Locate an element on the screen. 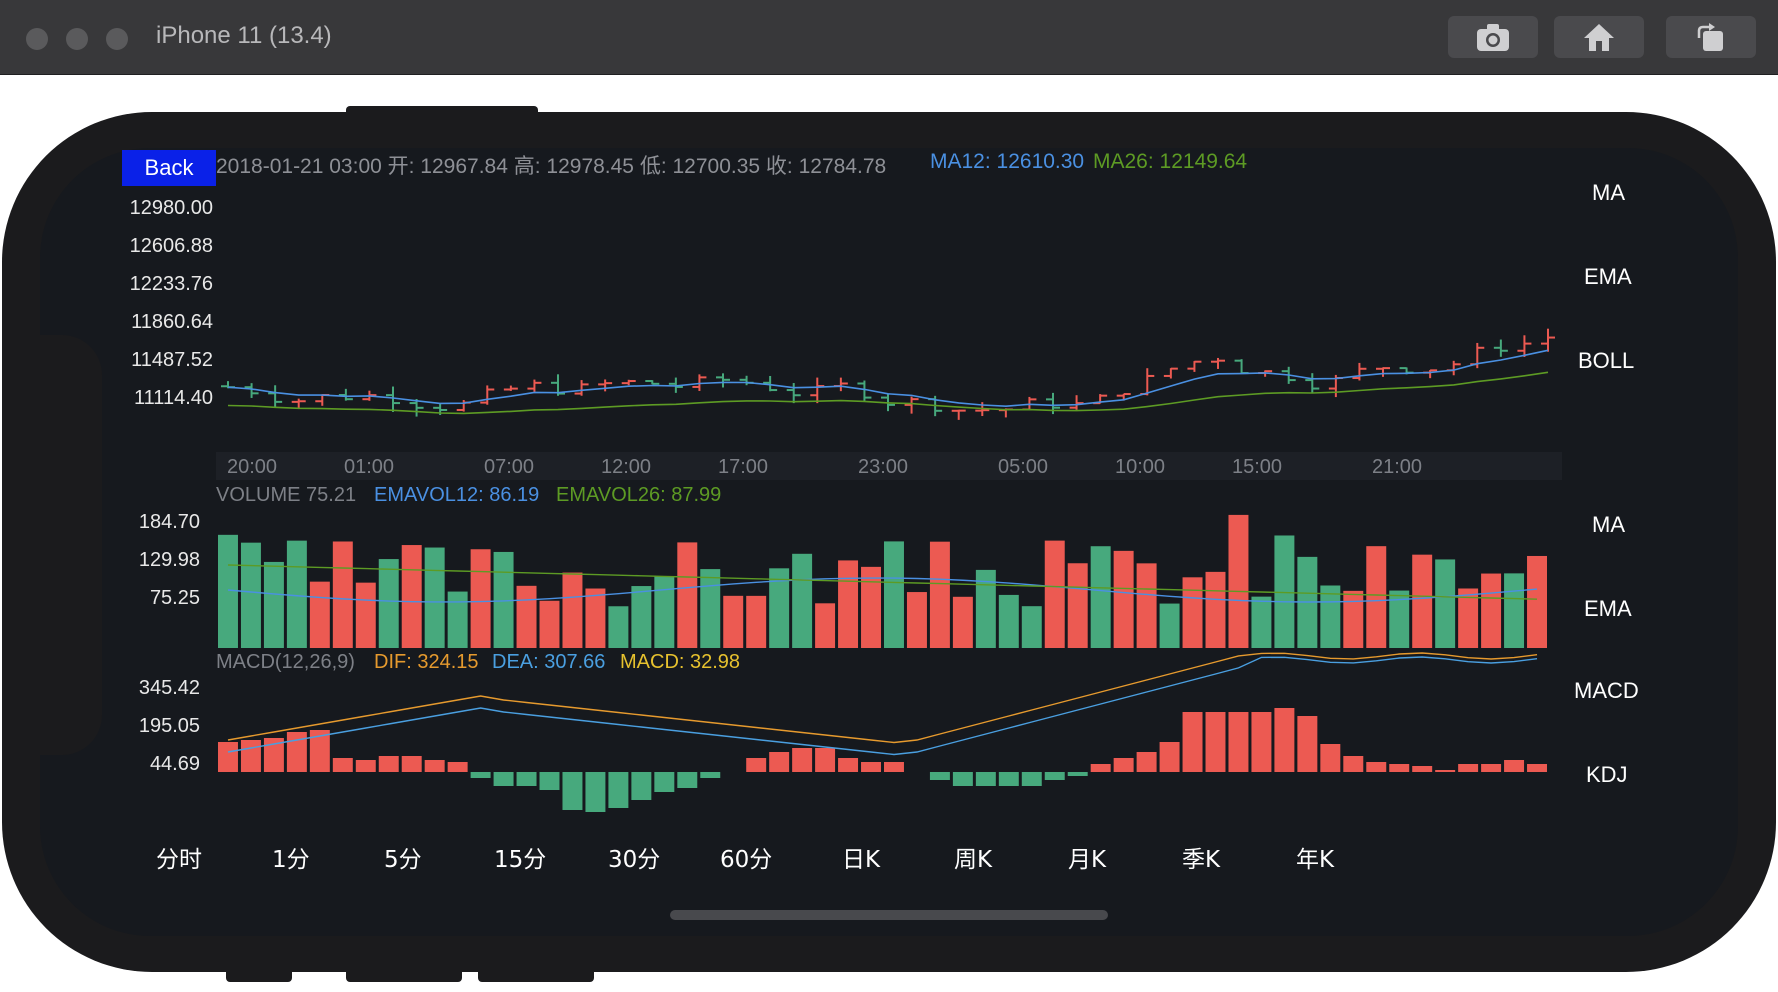  time-axis-label: 10:00 is located at coordinates (1140, 467).